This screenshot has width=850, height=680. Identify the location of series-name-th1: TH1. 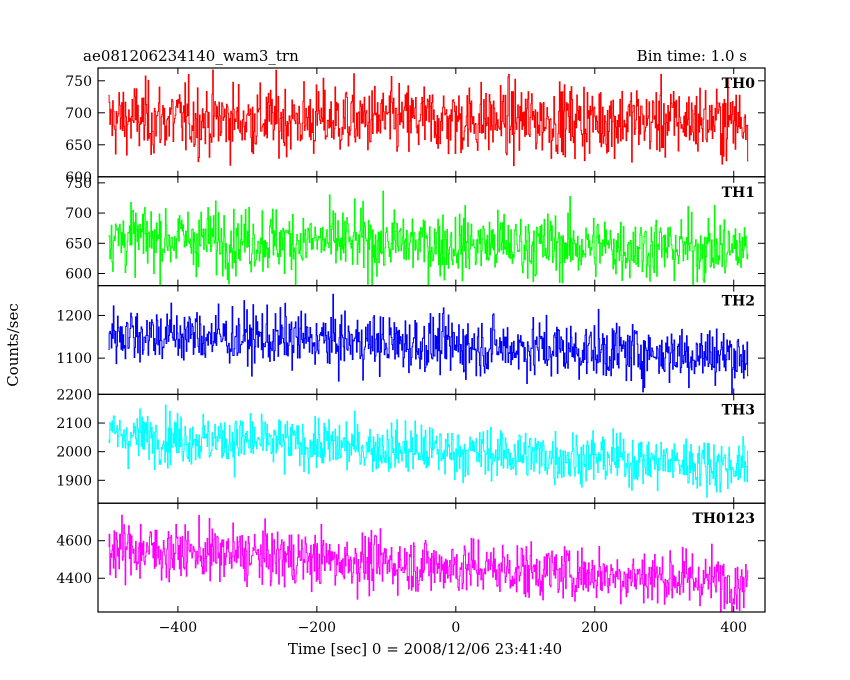
(738, 193).